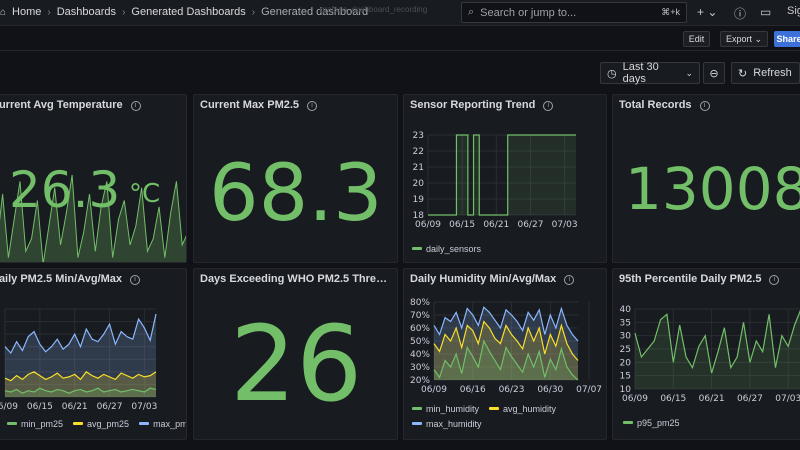 This screenshot has height=450, width=800. I want to click on y-tick-label: 35, so click(625, 323).